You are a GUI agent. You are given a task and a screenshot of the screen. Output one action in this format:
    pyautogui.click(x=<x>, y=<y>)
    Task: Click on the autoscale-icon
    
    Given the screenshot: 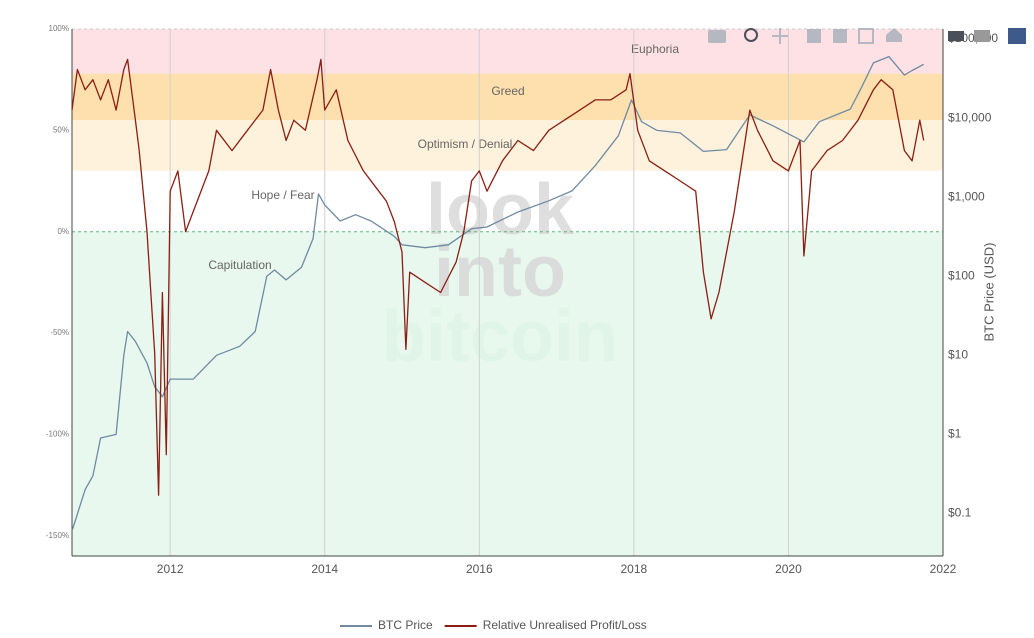 What is the action you would take?
    pyautogui.click(x=866, y=36)
    